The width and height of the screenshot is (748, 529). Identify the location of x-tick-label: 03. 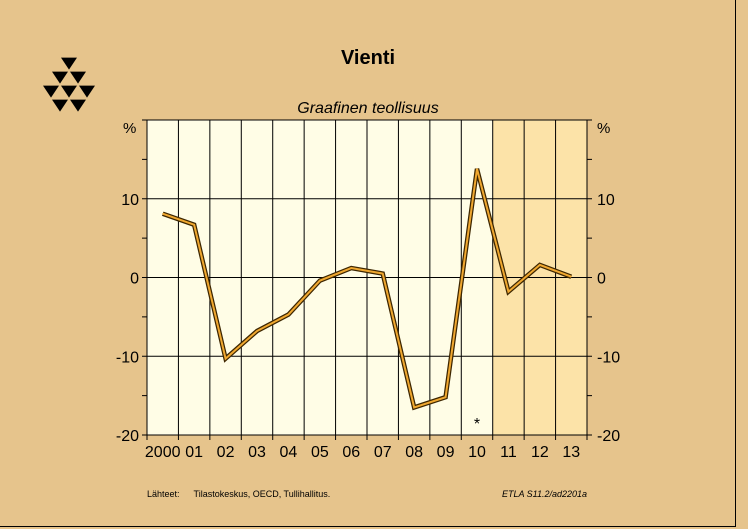
(257, 452).